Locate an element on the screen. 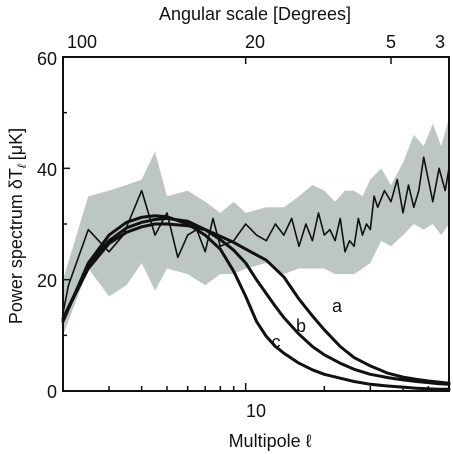 This screenshot has height=454, width=453. y-axis-title-main: Power spectrum δT is located at coordinates (16, 246).